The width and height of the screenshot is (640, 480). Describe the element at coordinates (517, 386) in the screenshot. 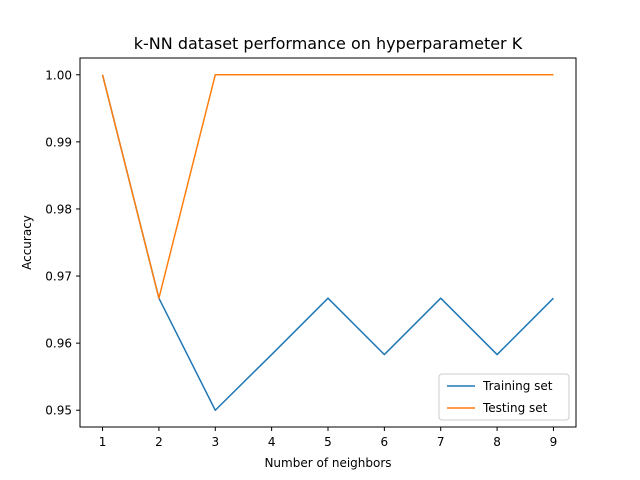

I see `legend-label-training: Training set` at that location.